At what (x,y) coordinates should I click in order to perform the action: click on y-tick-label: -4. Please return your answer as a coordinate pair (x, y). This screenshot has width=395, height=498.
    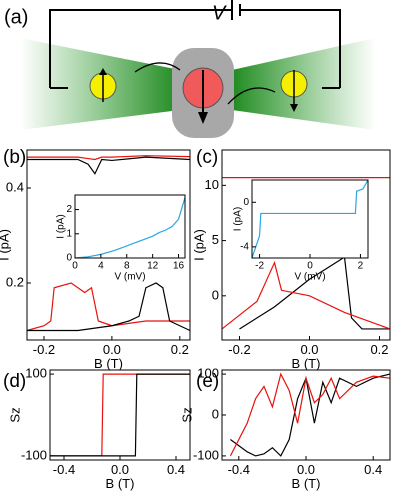
    Looking at the image, I should click on (244, 246).